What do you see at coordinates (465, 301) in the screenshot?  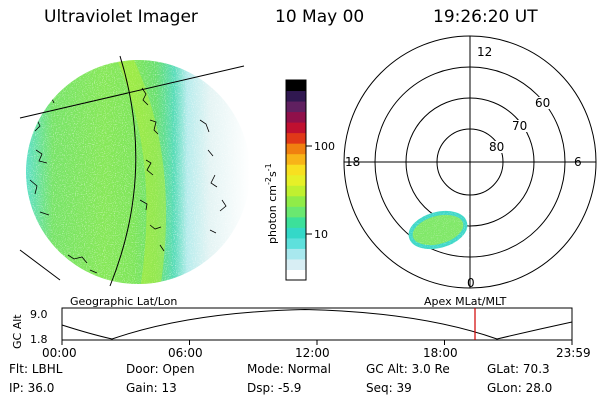 I see `apex-grid-label: Apex MLat/MLT` at bounding box center [465, 301].